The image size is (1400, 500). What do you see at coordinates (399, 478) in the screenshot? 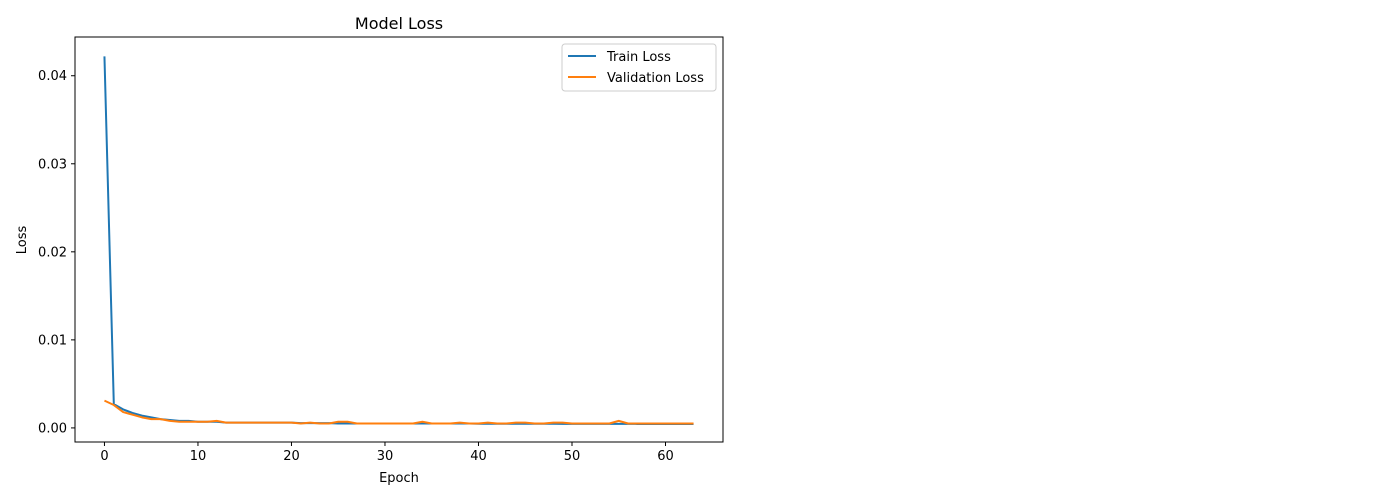
I see `x-axis-title: Epoch` at bounding box center [399, 478].